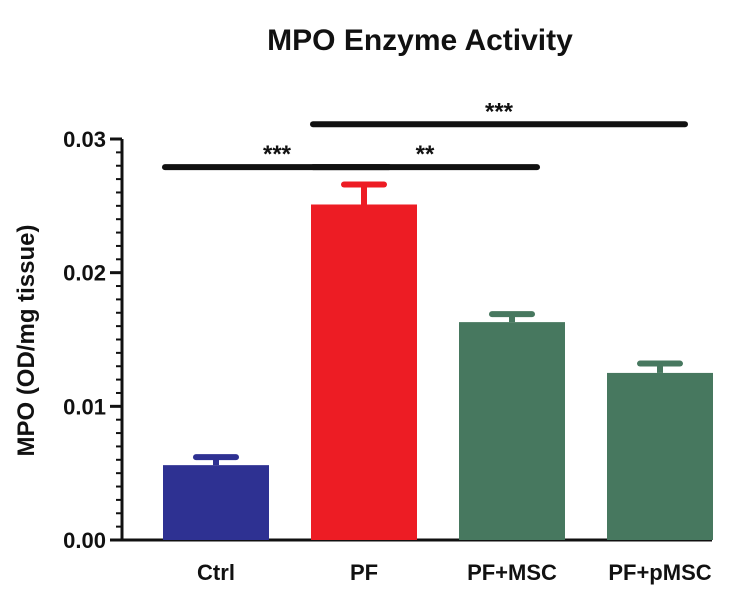 The height and width of the screenshot is (609, 744). What do you see at coordinates (659, 572) in the screenshot?
I see `x-category-label: PF+pMSC` at bounding box center [659, 572].